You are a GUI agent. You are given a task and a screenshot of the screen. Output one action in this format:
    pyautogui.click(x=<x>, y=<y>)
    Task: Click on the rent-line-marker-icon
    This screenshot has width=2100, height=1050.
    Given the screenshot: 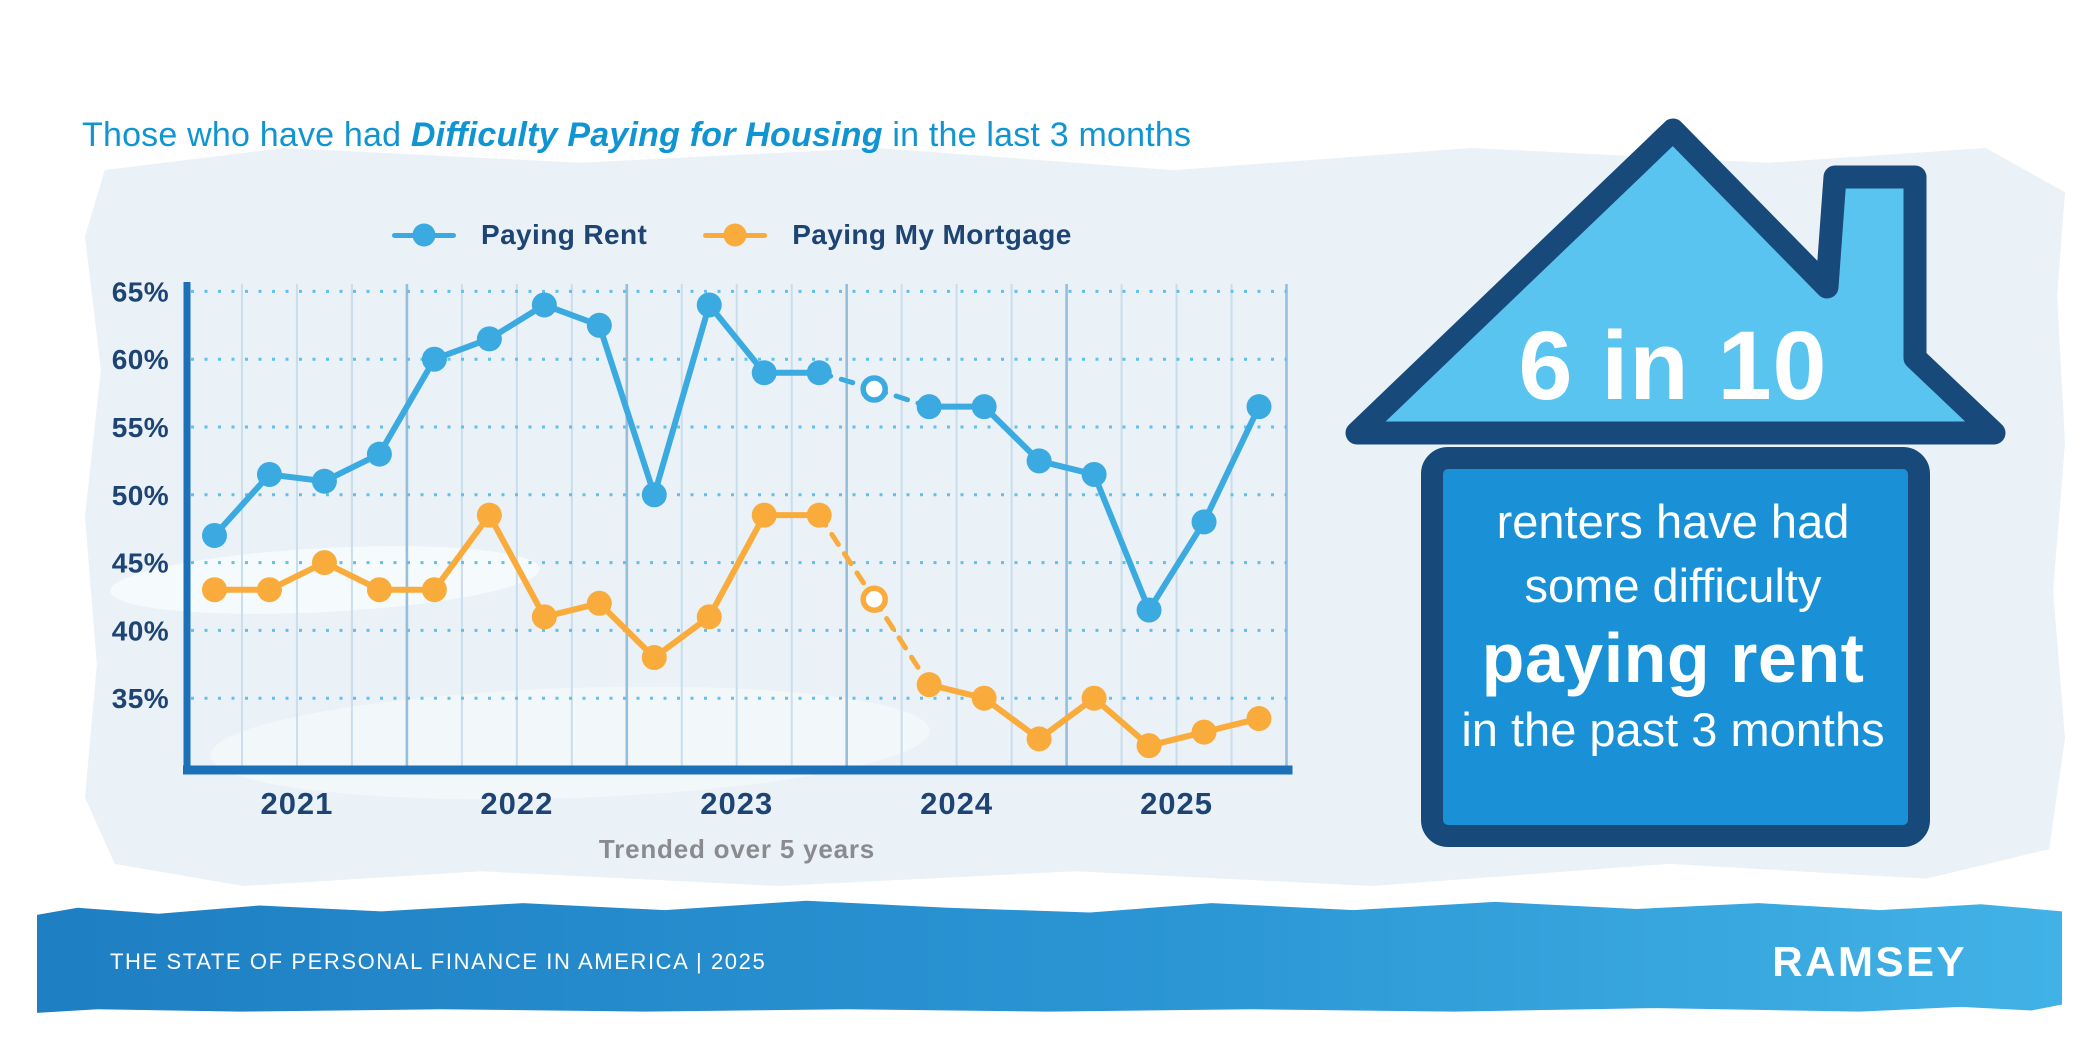 What is the action you would take?
    pyautogui.click(x=424, y=235)
    